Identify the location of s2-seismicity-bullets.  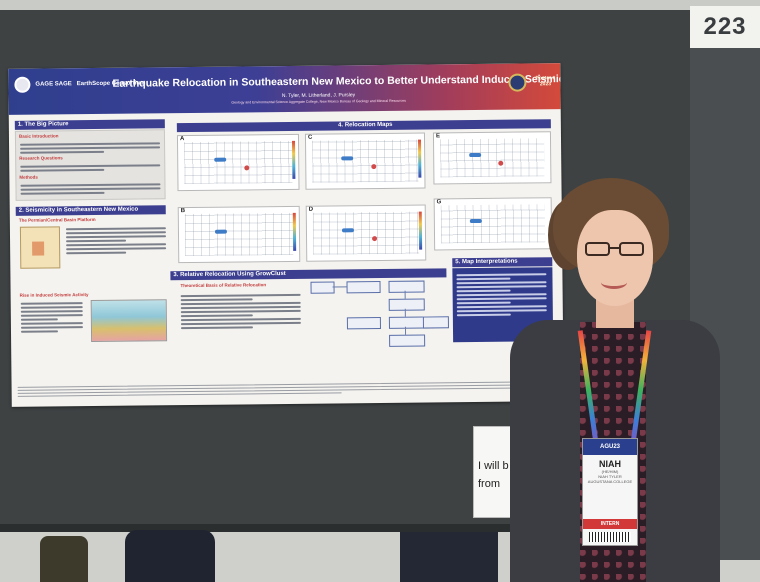
(51, 317).